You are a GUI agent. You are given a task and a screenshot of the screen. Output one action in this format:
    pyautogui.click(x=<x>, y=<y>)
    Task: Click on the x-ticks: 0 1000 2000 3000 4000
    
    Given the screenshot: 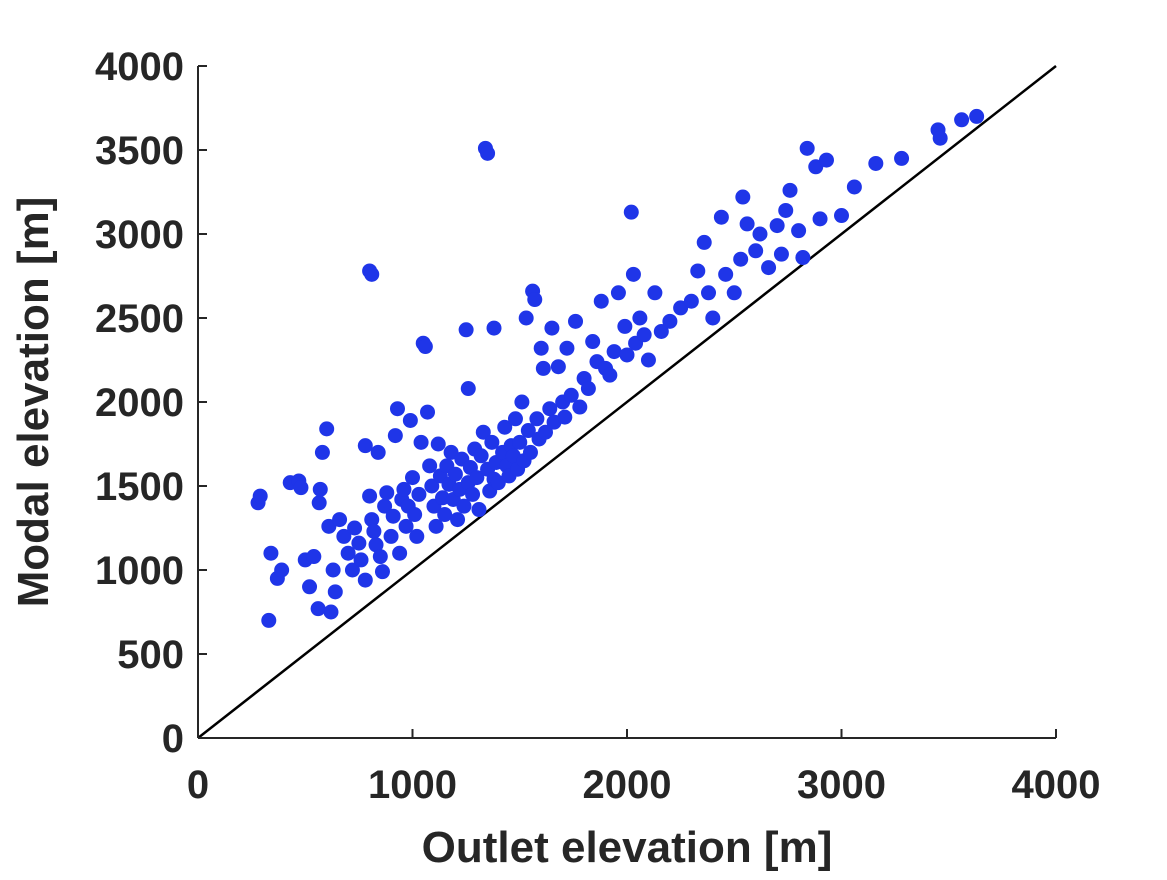 What is the action you would take?
    pyautogui.click(x=644, y=768)
    